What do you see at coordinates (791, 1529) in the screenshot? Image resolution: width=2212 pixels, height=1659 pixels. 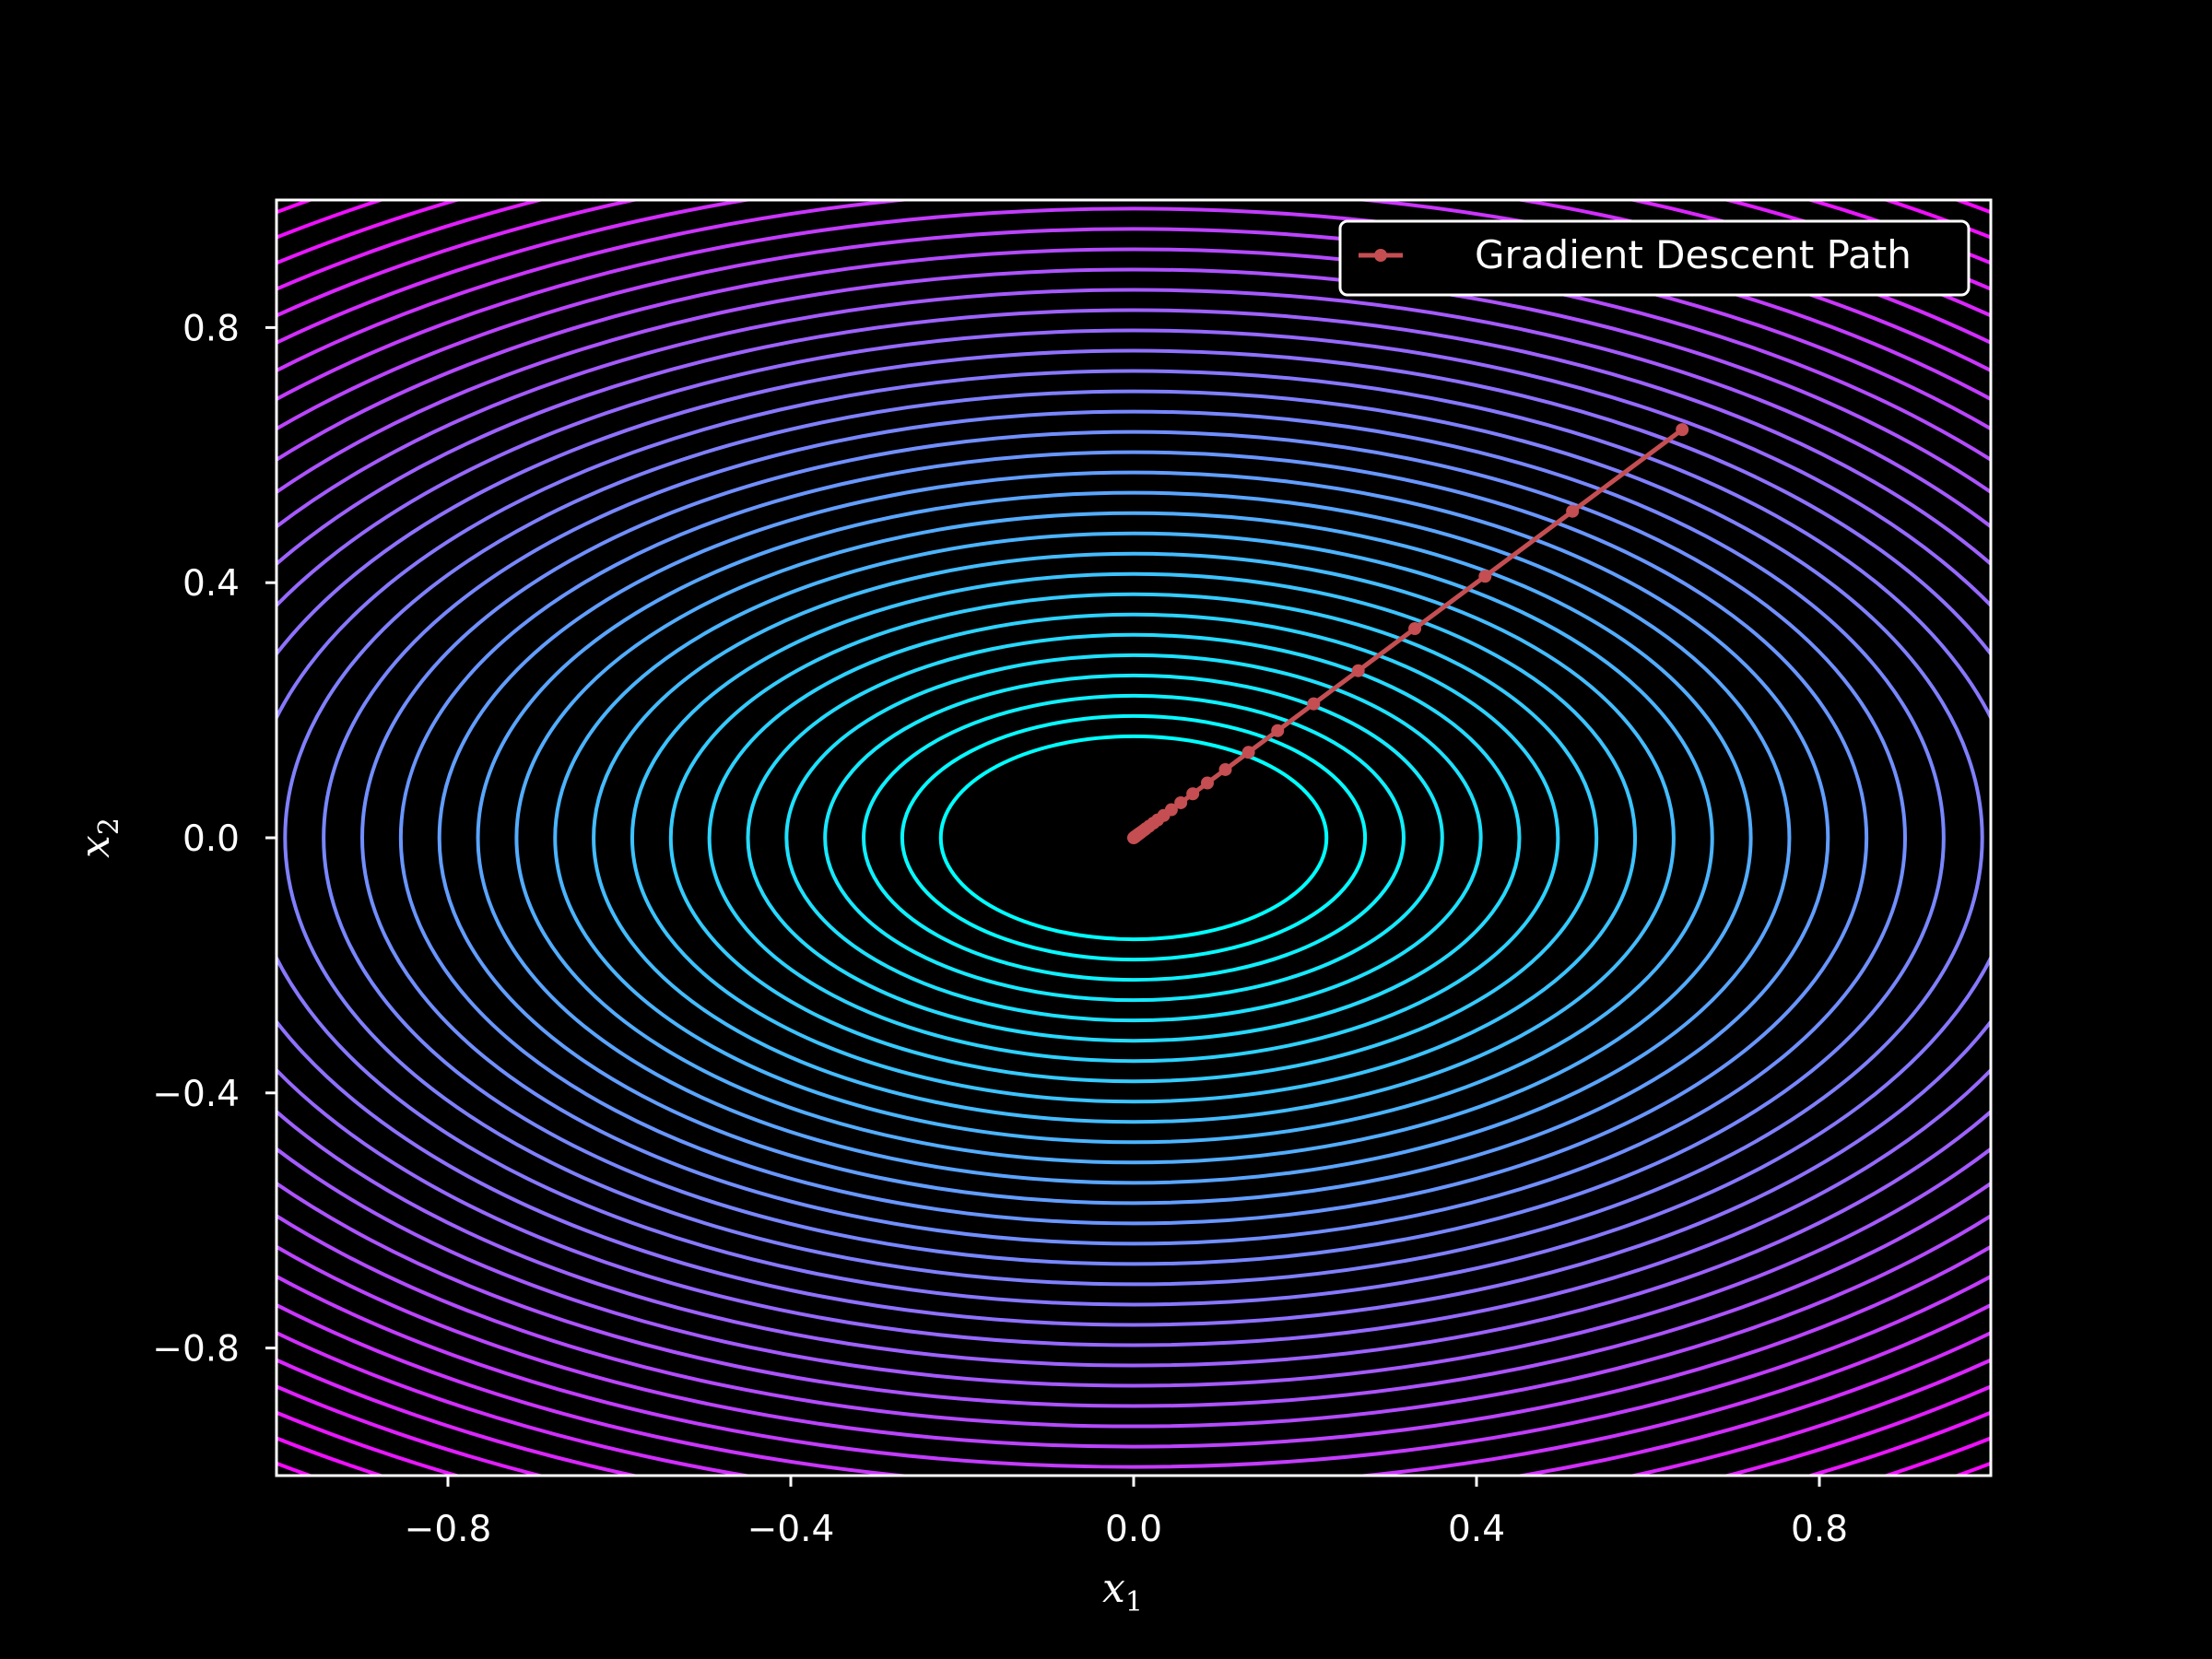 I see `x-tick-label-1: −0.4` at bounding box center [791, 1529].